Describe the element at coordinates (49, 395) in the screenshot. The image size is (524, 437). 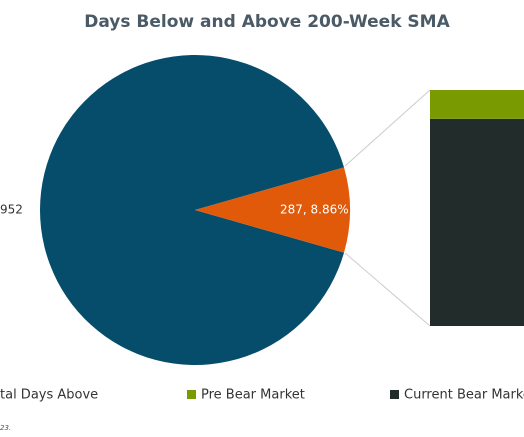
I see `legend-label: tal Days Above` at that location.